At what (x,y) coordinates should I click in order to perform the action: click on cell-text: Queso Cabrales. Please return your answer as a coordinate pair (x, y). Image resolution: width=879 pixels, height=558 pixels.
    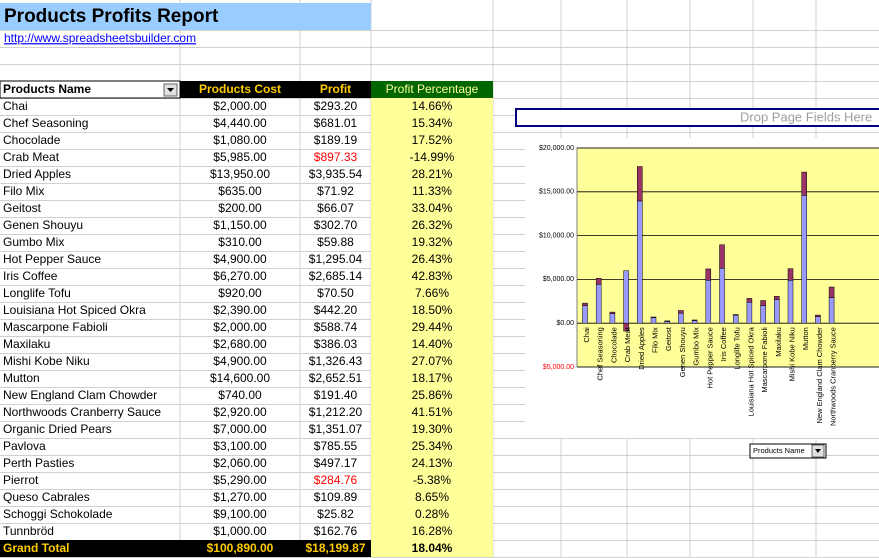
    Looking at the image, I should click on (46, 497).